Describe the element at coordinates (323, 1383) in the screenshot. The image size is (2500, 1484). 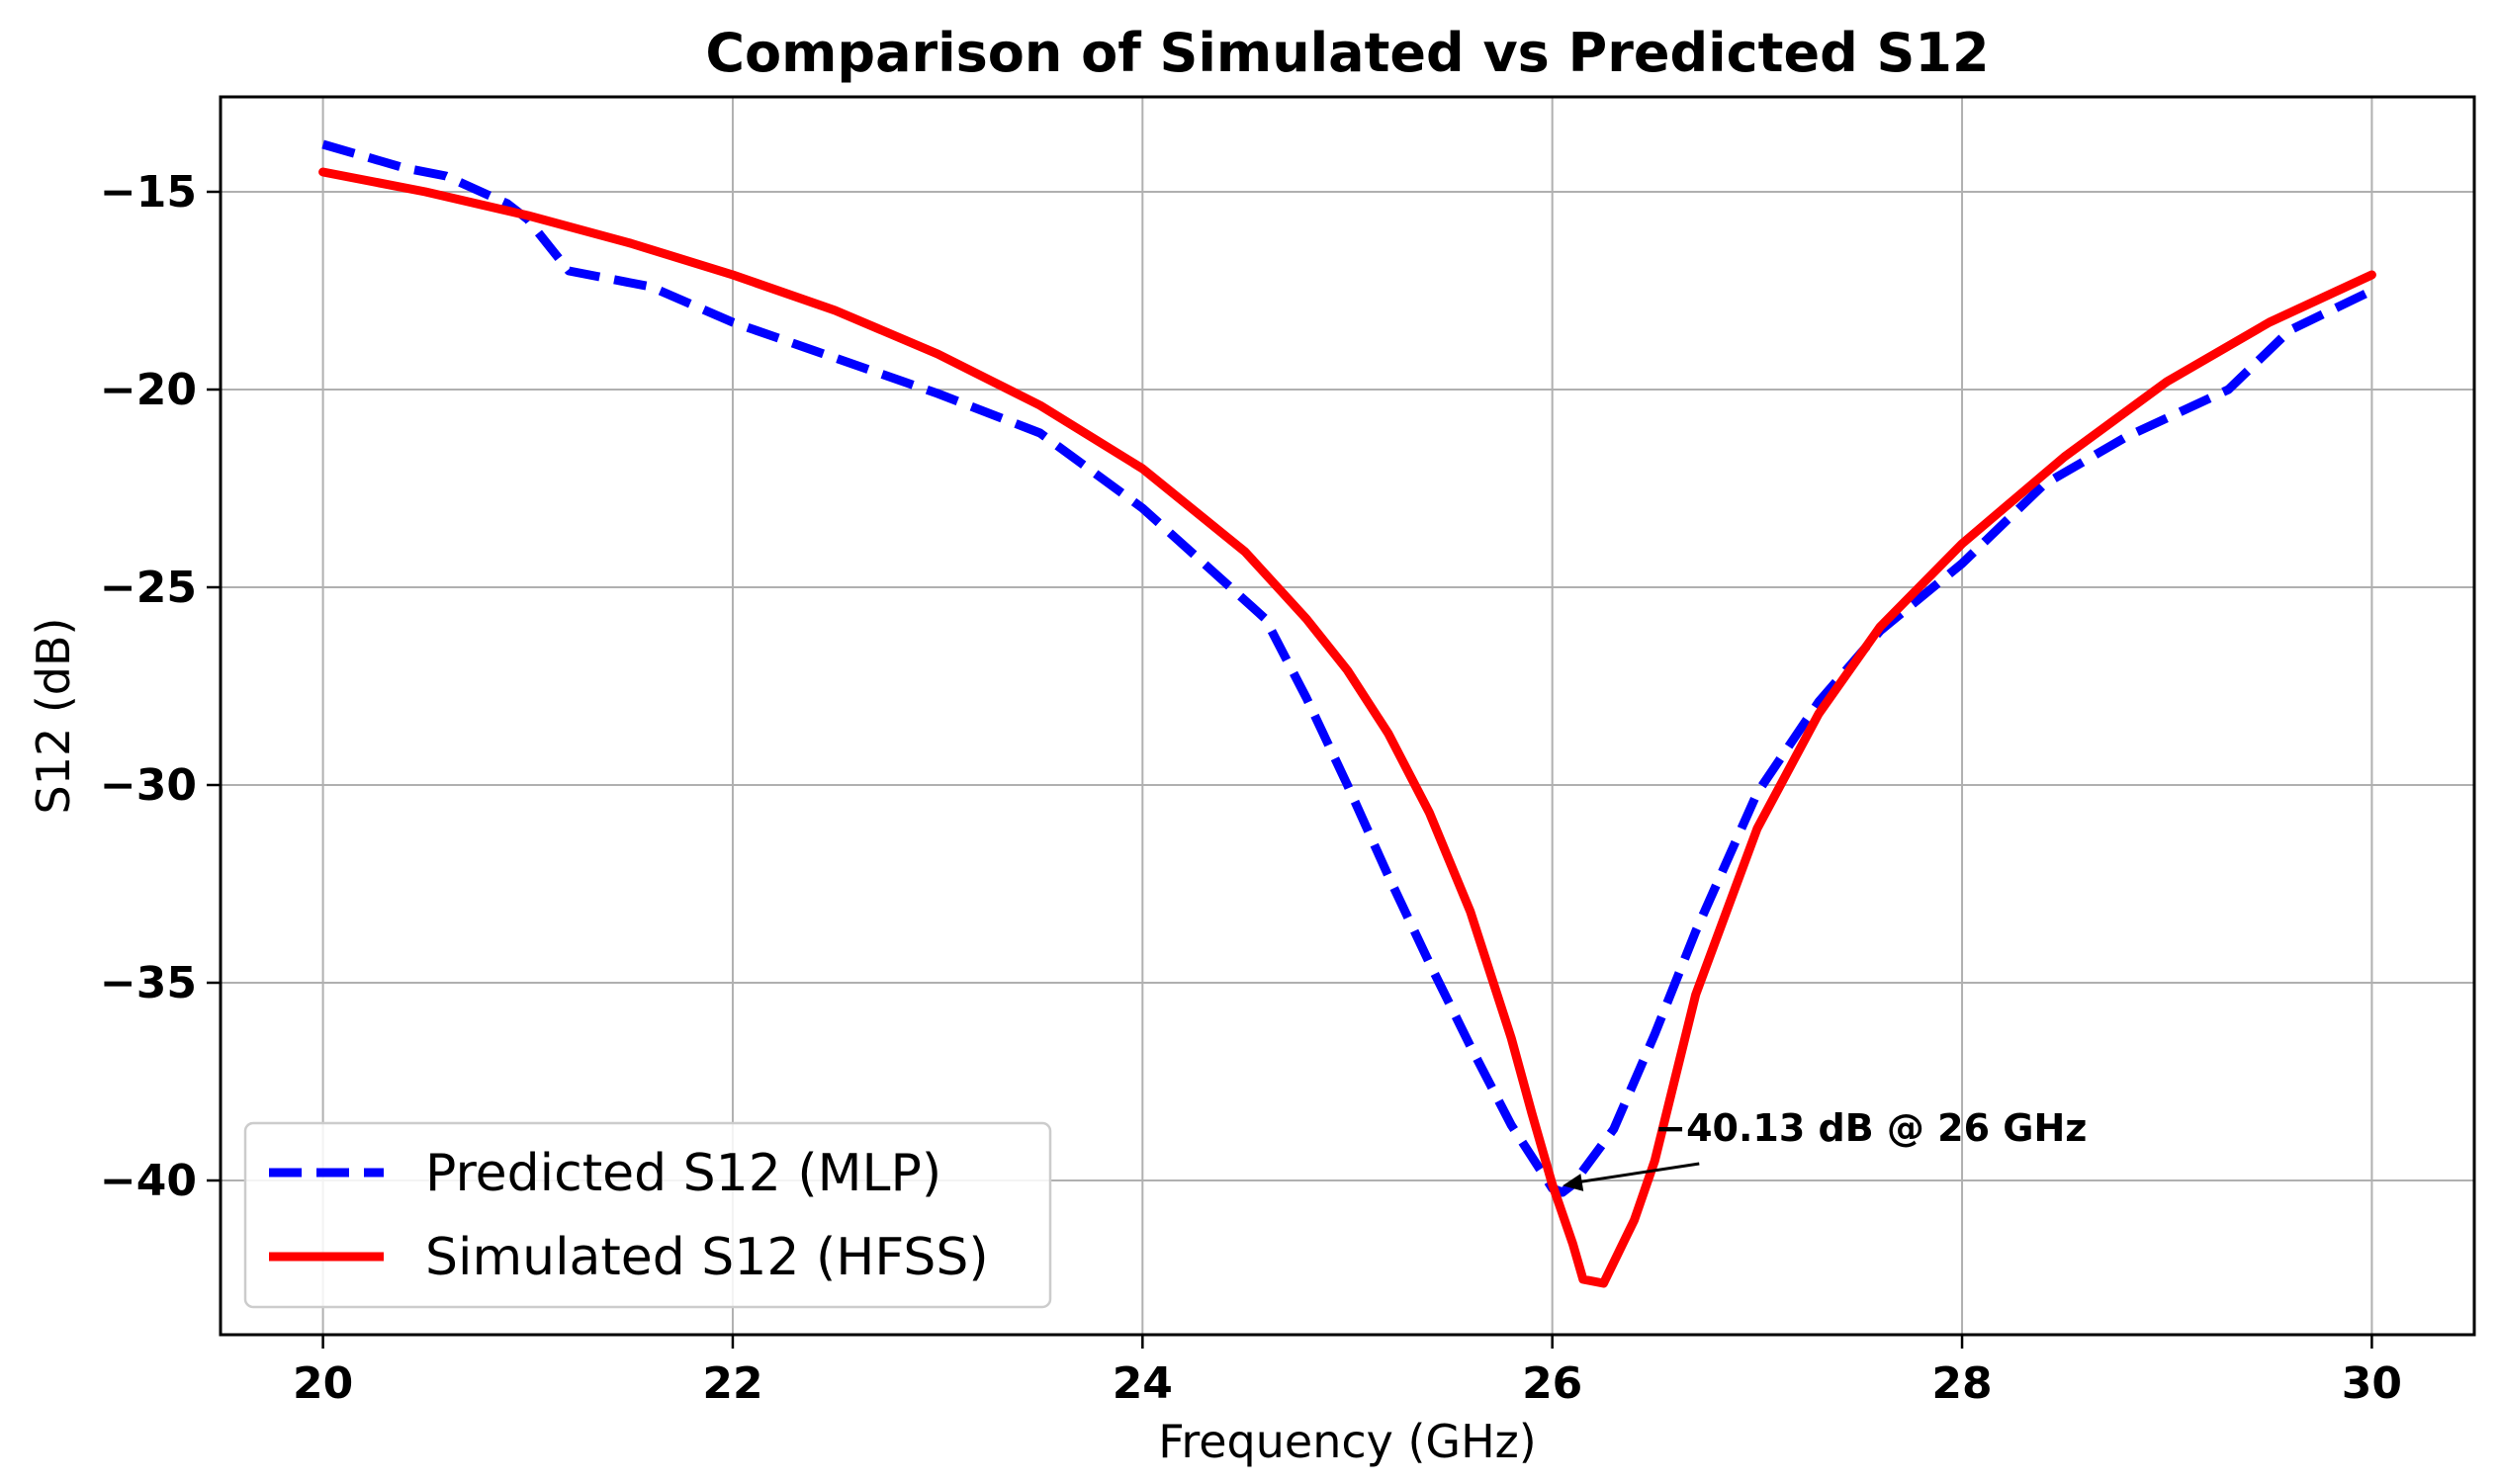
I see `x-tick-label: 20` at that location.